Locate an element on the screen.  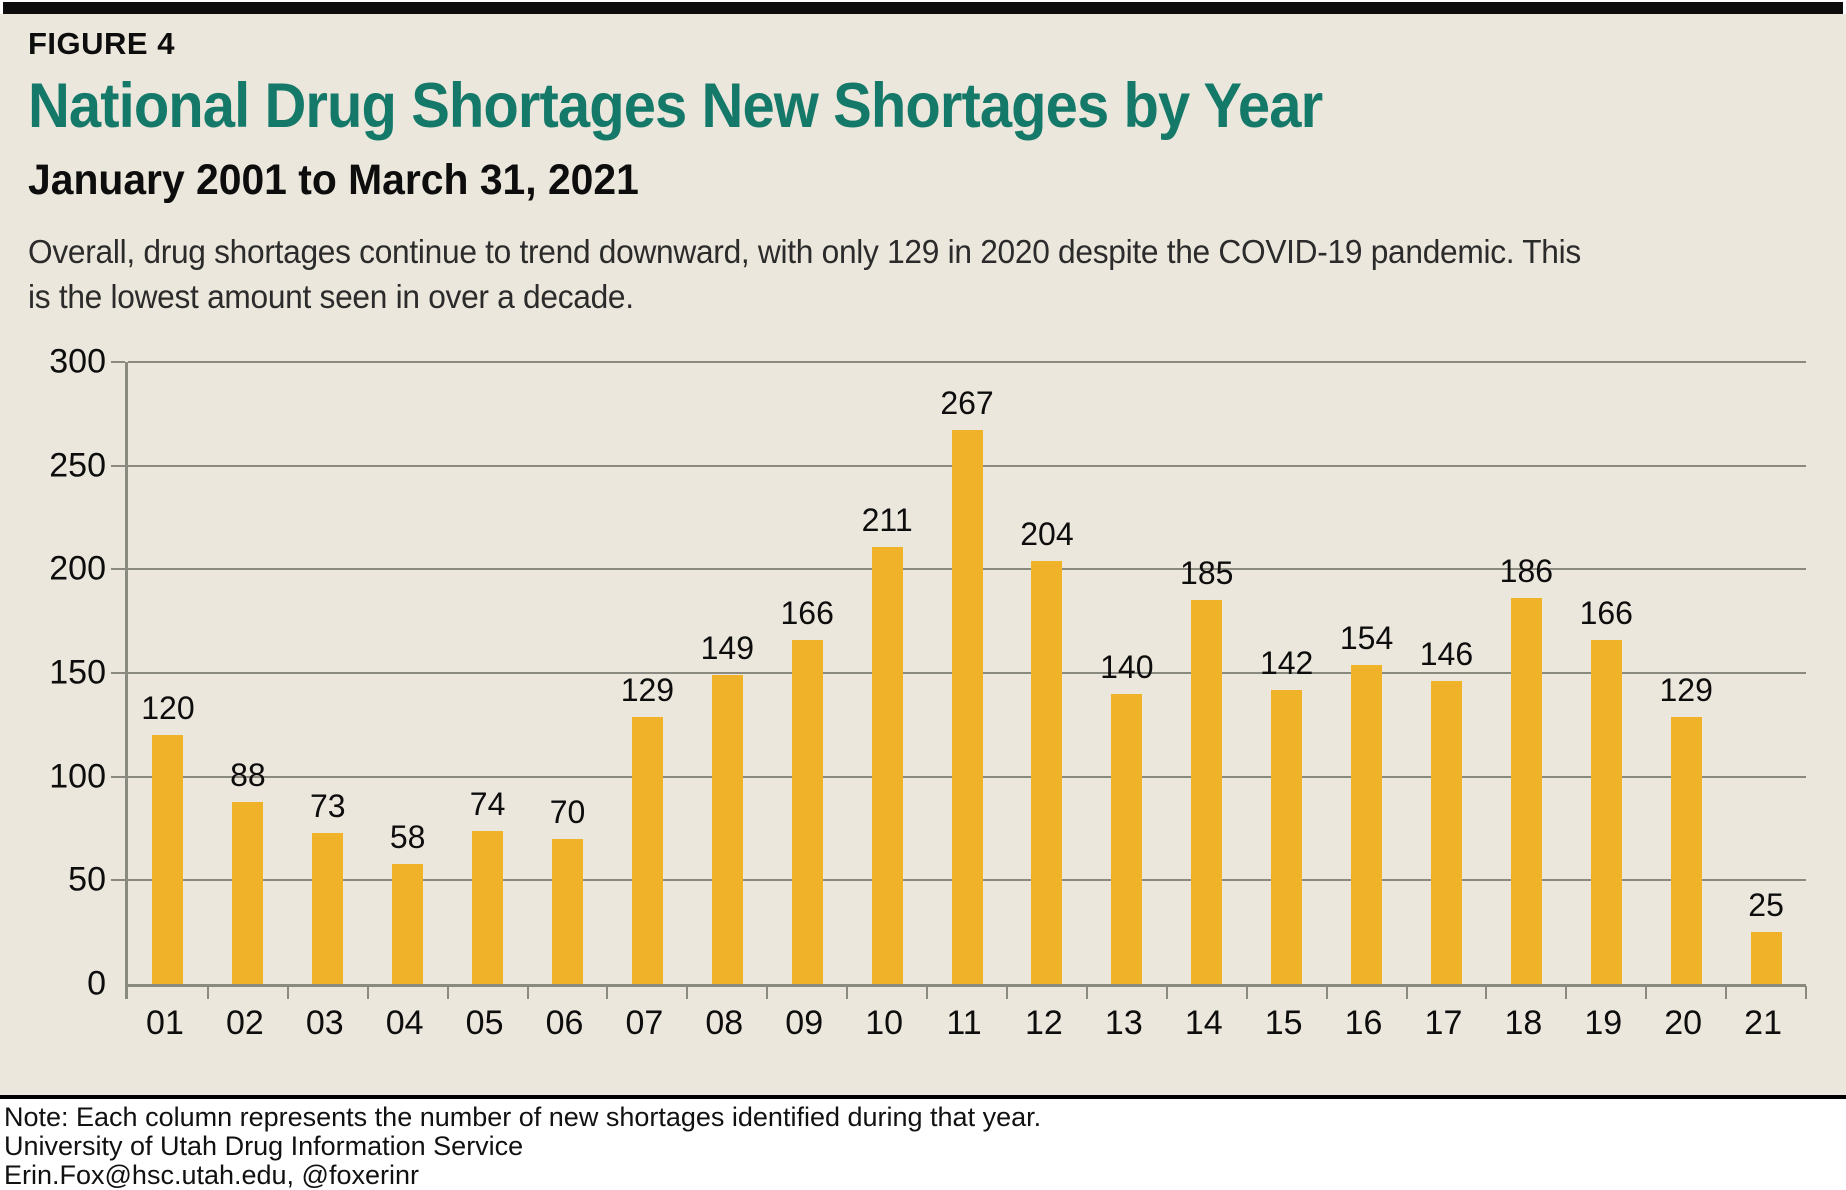
bar-group-02: 88 is located at coordinates (248, 680).